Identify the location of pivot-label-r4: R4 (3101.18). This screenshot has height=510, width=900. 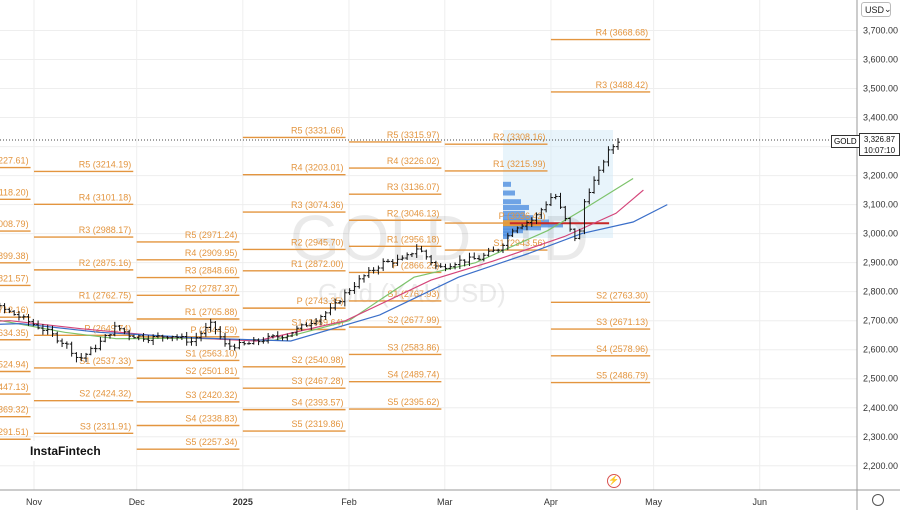
(105, 197).